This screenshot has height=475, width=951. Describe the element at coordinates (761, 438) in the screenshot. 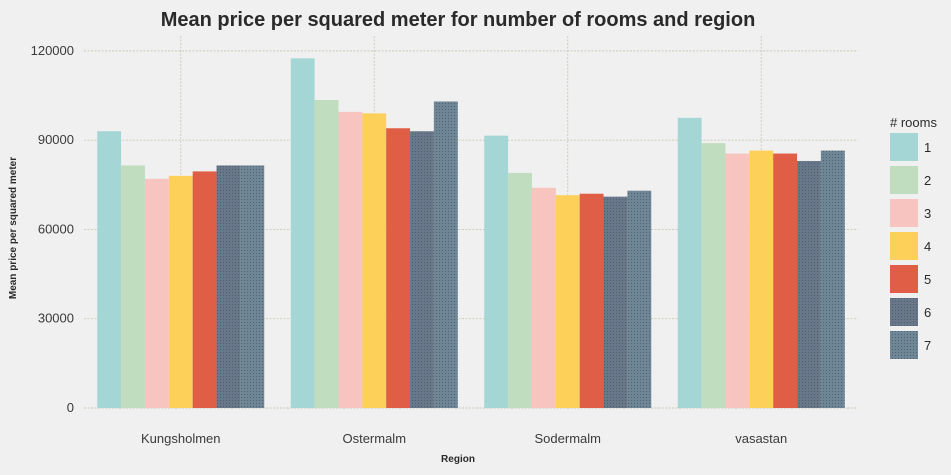

I see `x-tick-label: vasastan` at that location.